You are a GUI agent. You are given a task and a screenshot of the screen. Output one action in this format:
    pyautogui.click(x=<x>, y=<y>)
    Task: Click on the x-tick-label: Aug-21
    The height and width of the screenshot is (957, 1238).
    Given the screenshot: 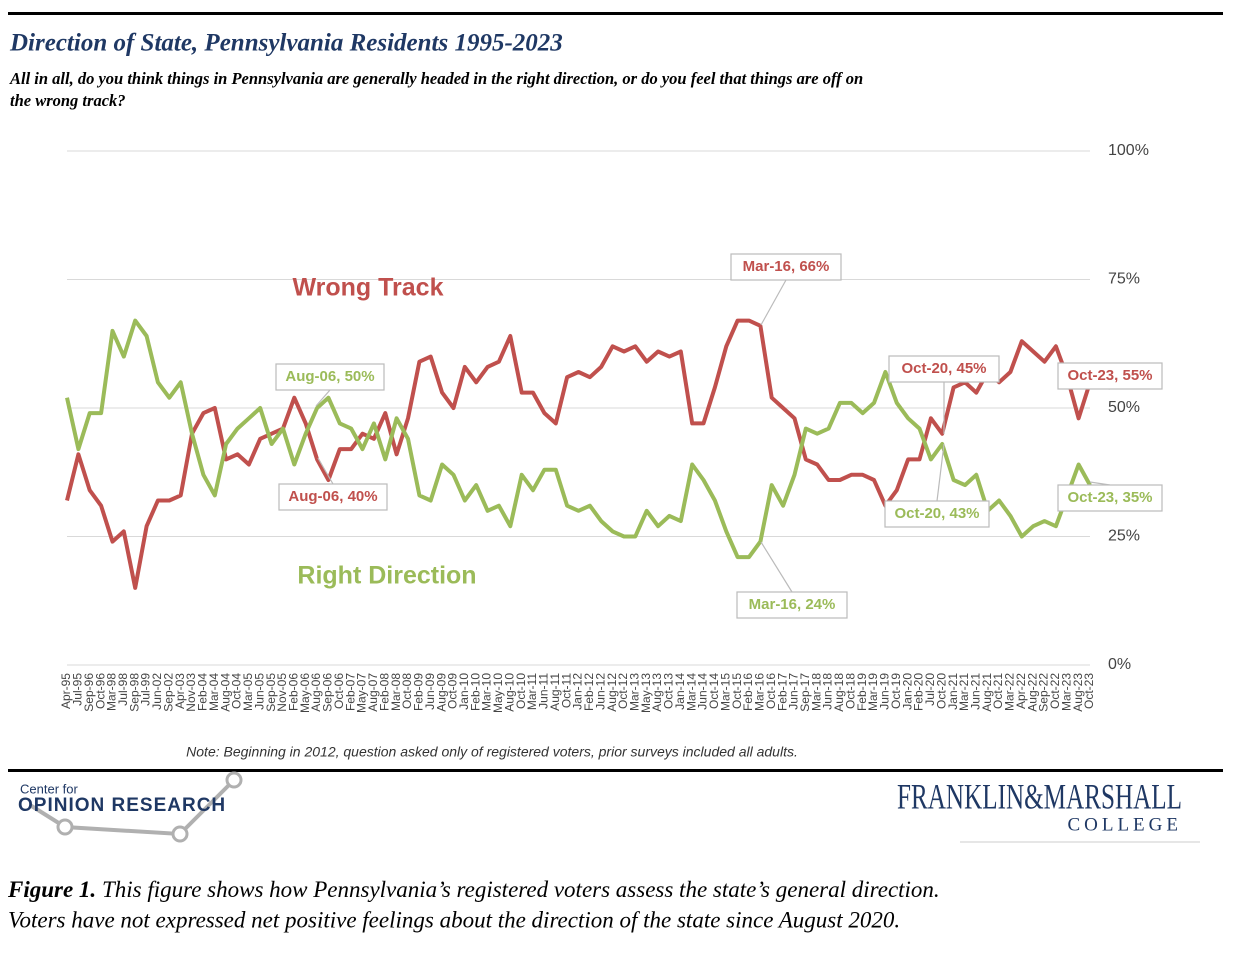 What is the action you would take?
    pyautogui.click(x=987, y=692)
    